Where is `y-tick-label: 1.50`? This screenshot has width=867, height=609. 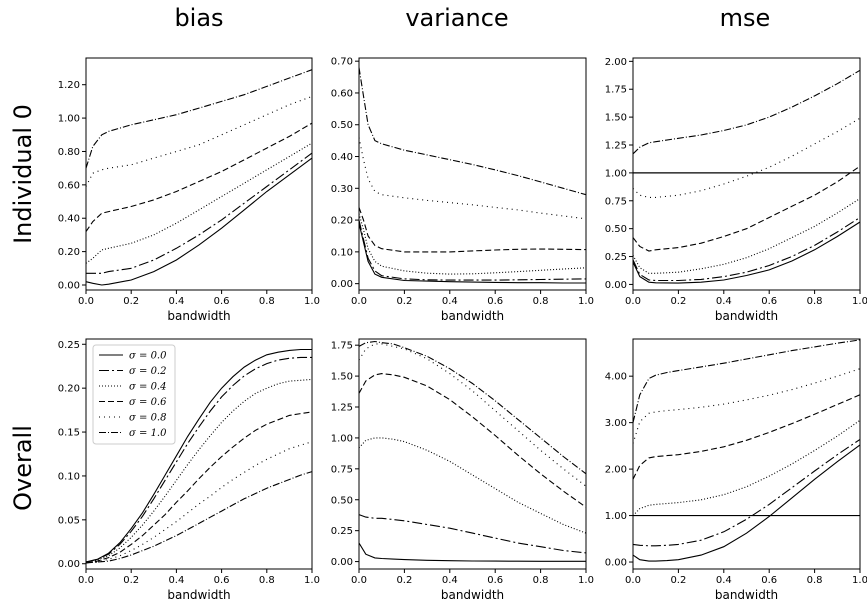
y-tick-label: 1.50 is located at coordinates (616, 118).